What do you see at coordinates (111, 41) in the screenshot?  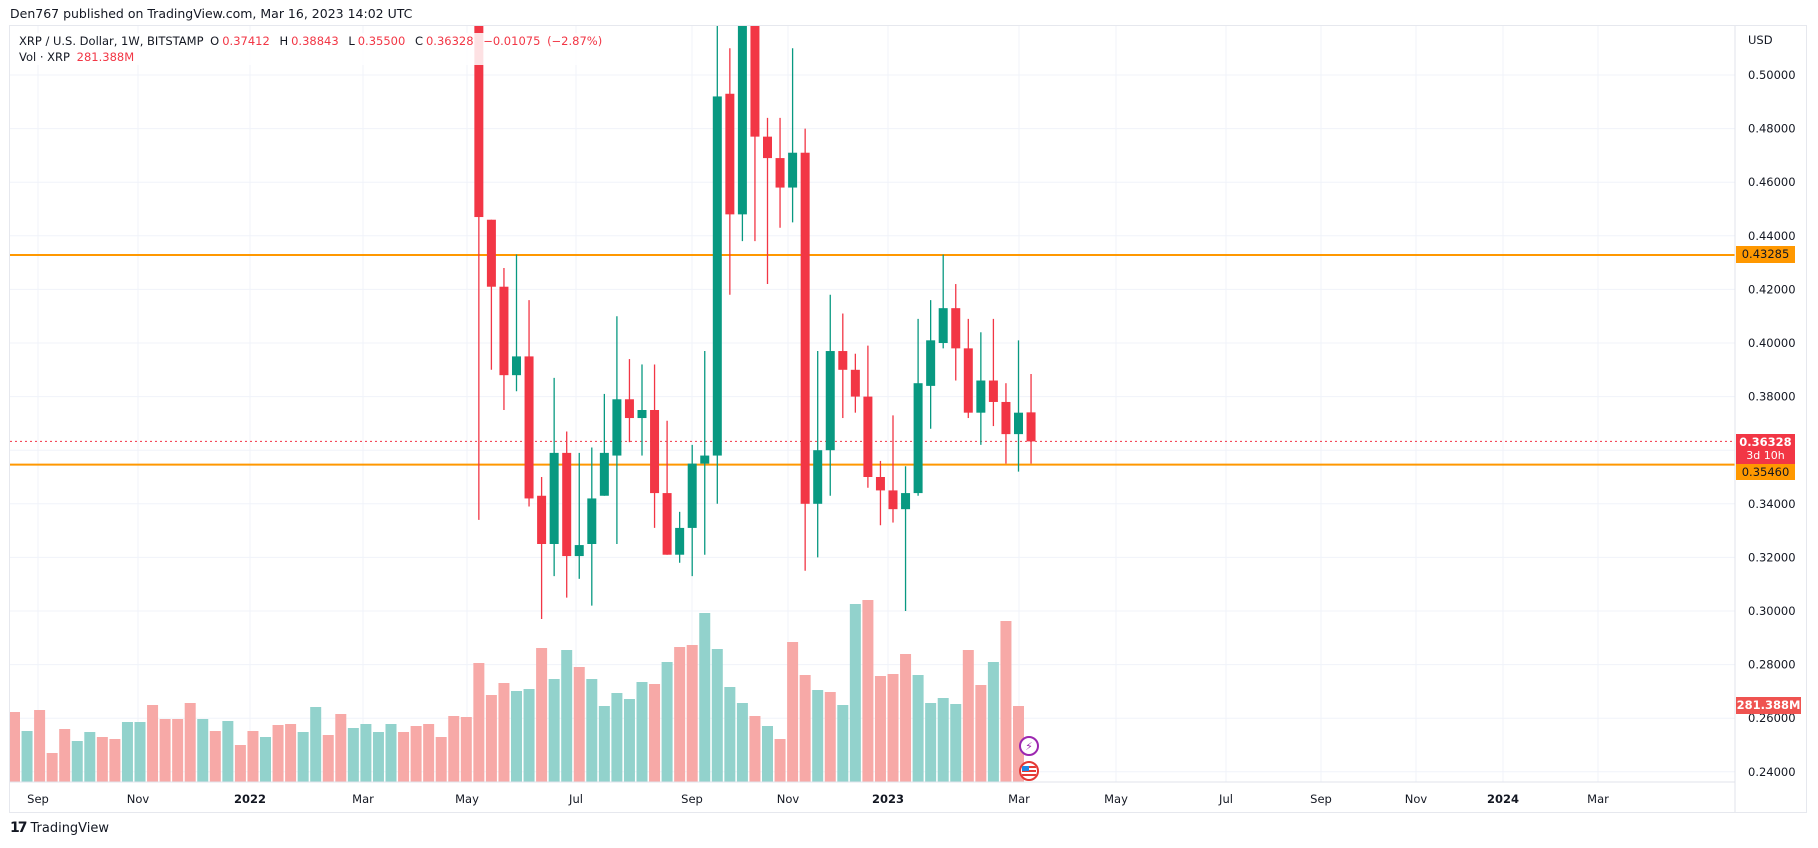 I see `symbol-title: XRP / U.S. Dollar, 1W, BITSTAMP` at bounding box center [111, 41].